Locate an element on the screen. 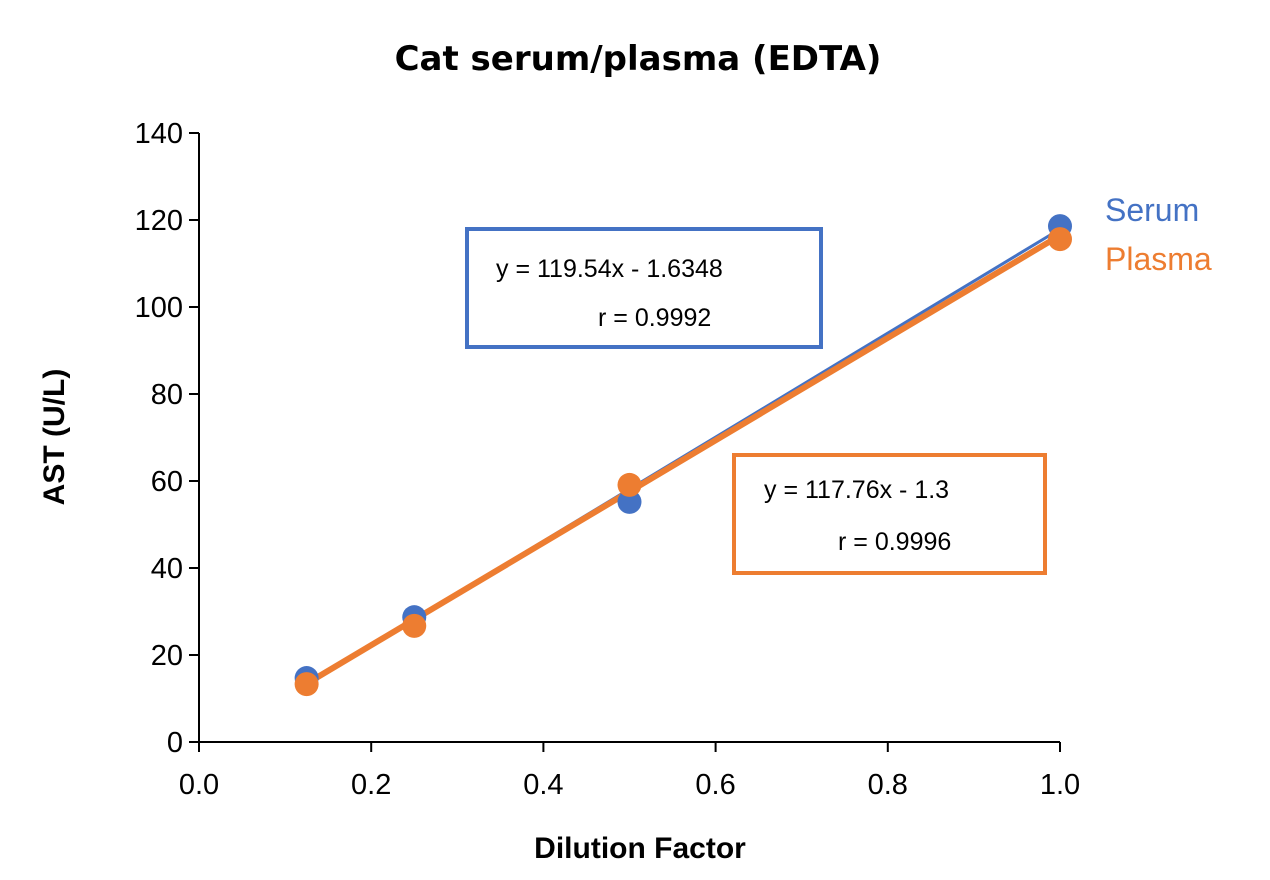 Image resolution: width=1270 pixels, height=880 pixels. y-tick-label: 20 is located at coordinates (167, 656).